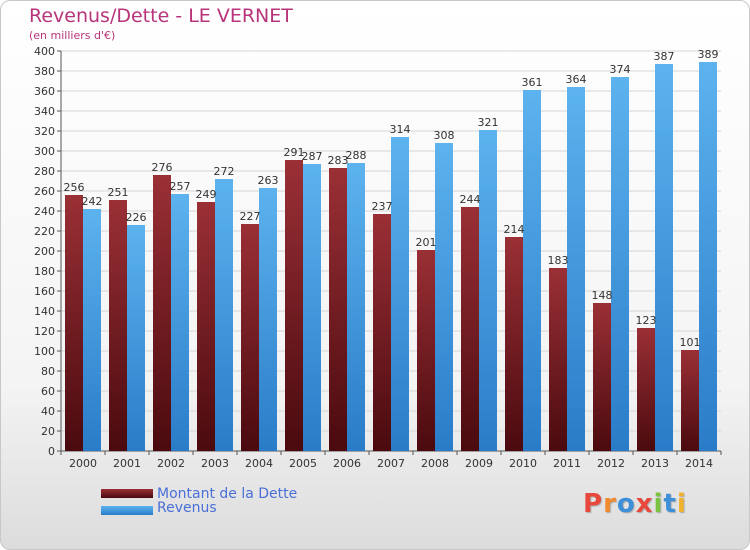 Image resolution: width=750 pixels, height=550 pixels. What do you see at coordinates (44, 71) in the screenshot?
I see `y-tick-label: 380` at bounding box center [44, 71].